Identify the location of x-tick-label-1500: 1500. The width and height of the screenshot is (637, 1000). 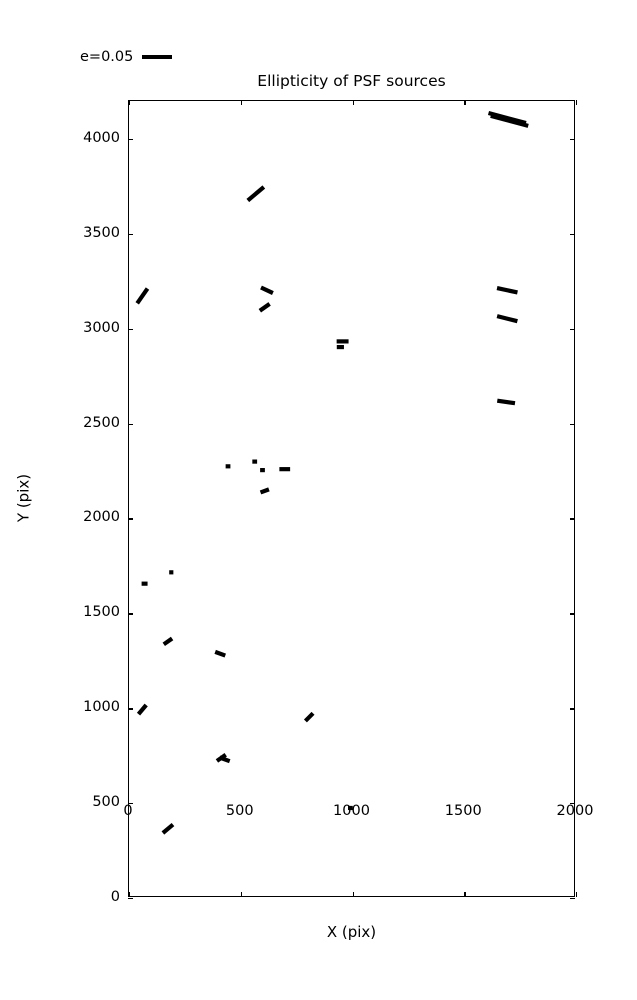
(463, 811).